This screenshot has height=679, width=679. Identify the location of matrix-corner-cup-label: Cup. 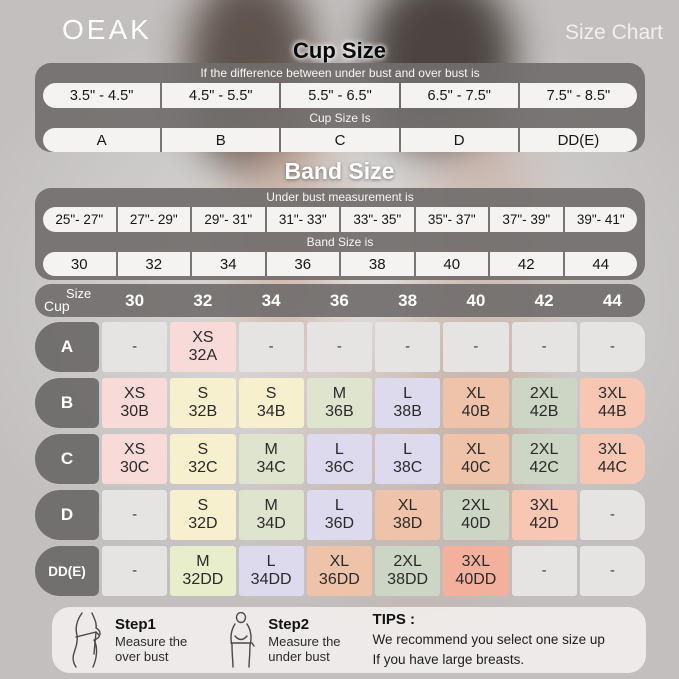
(57, 306).